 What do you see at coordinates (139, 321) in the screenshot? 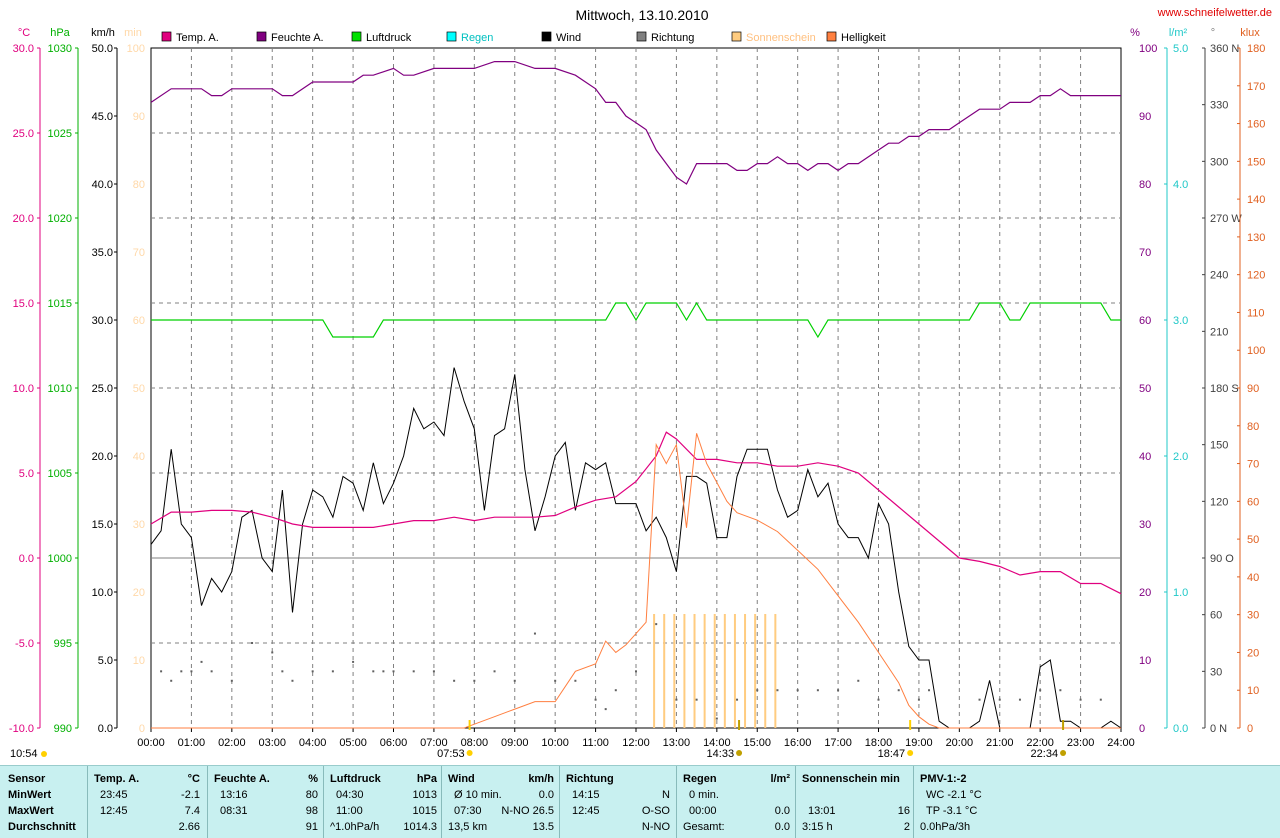
I see `sunmin-tick-label: 60` at bounding box center [139, 321].